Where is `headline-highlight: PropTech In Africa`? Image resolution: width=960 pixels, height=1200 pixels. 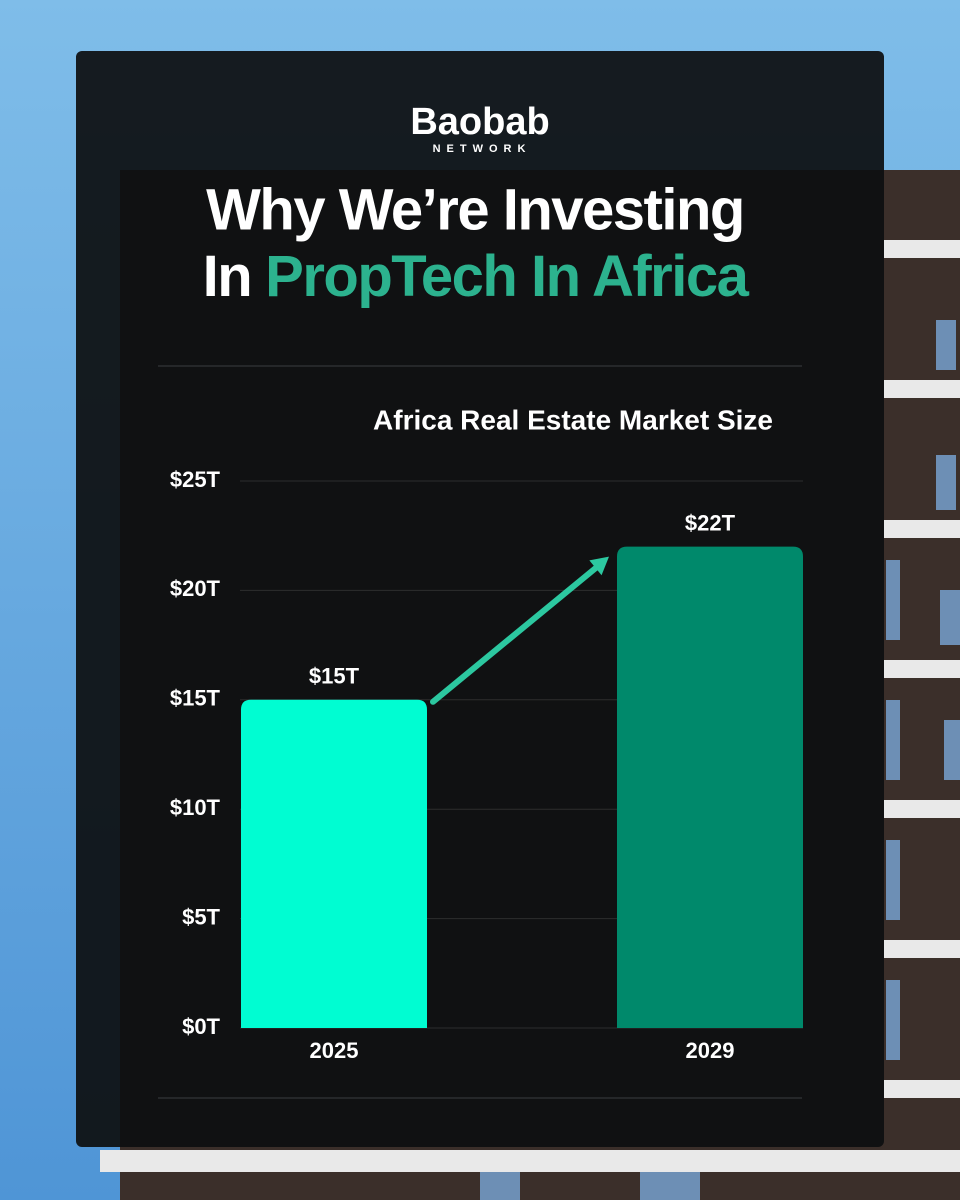 headline-highlight: PropTech In Africa is located at coordinates (507, 276).